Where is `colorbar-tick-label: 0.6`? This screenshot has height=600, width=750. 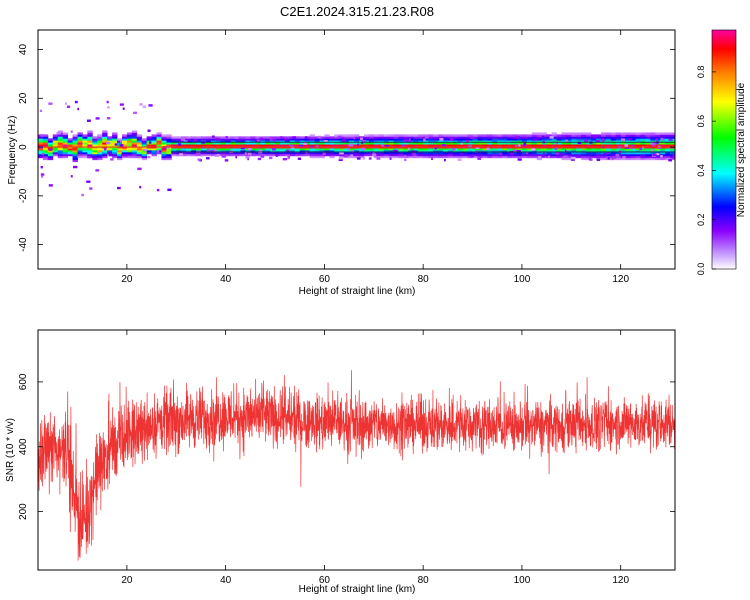 colorbar-tick-label: 0.6 is located at coordinates (701, 121).